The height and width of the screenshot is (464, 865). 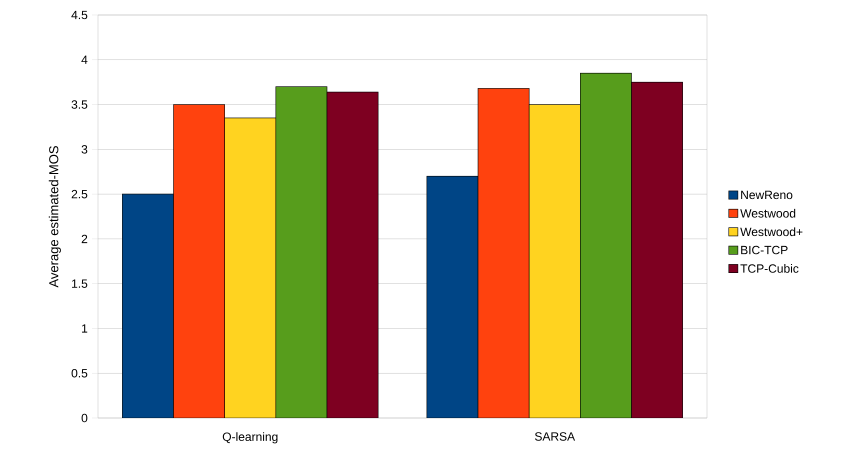 What do you see at coordinates (84, 60) in the screenshot?
I see `y-tick-label: 4` at bounding box center [84, 60].